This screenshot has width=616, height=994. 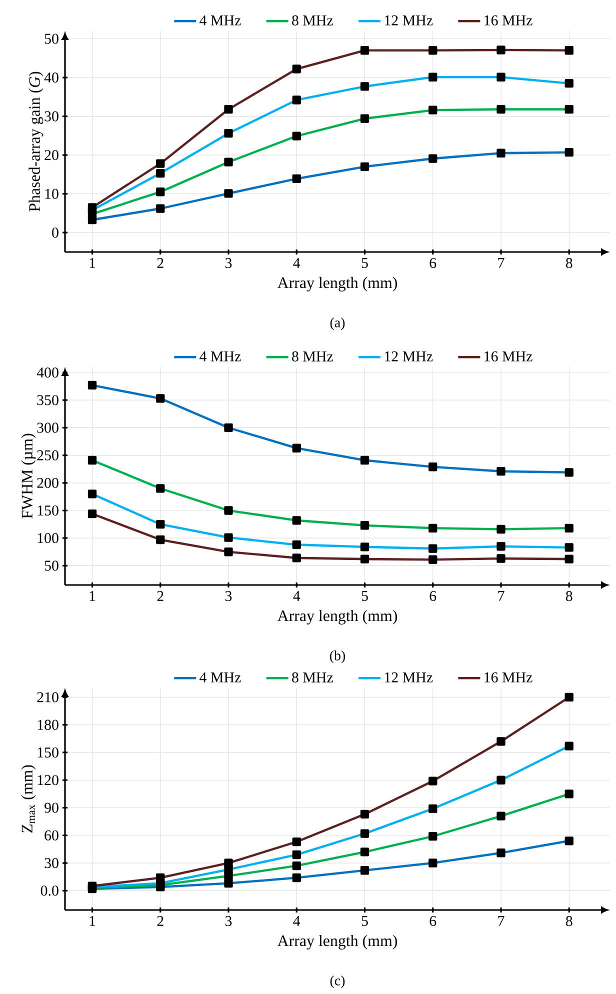 I want to click on y-tick-label: 20, so click(x=51, y=155).